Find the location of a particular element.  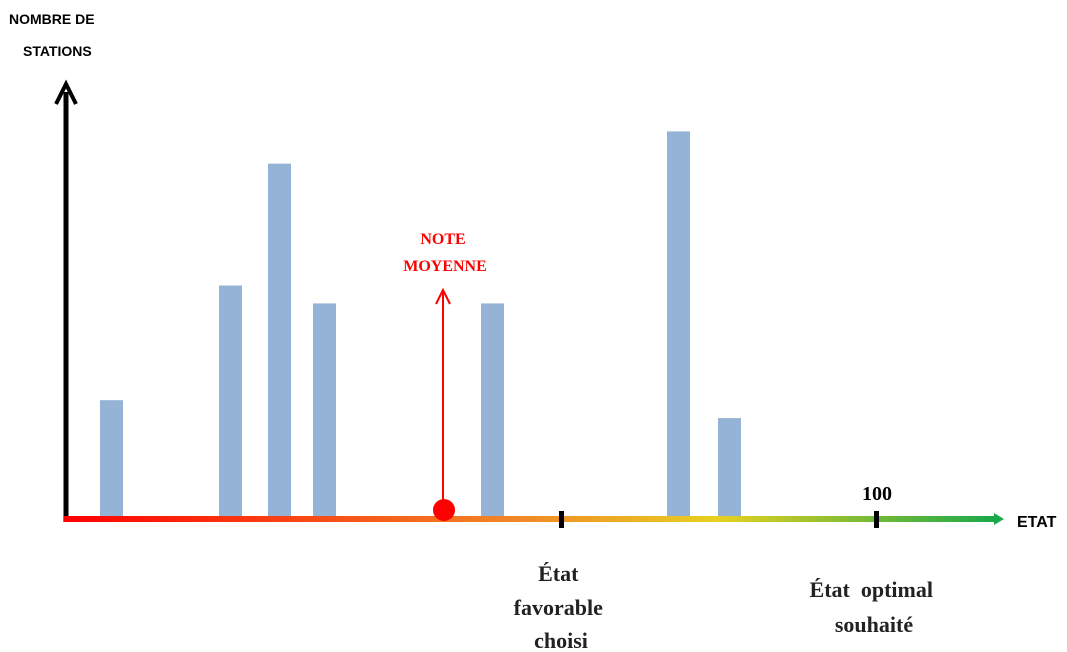

tick-label-favorable-line3: choisi is located at coordinates (561, 640).